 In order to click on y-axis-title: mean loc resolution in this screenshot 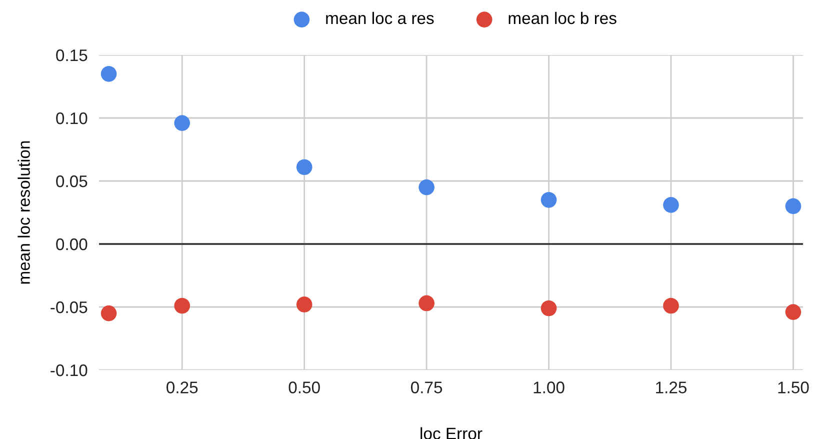, I will do `click(24, 212)`.